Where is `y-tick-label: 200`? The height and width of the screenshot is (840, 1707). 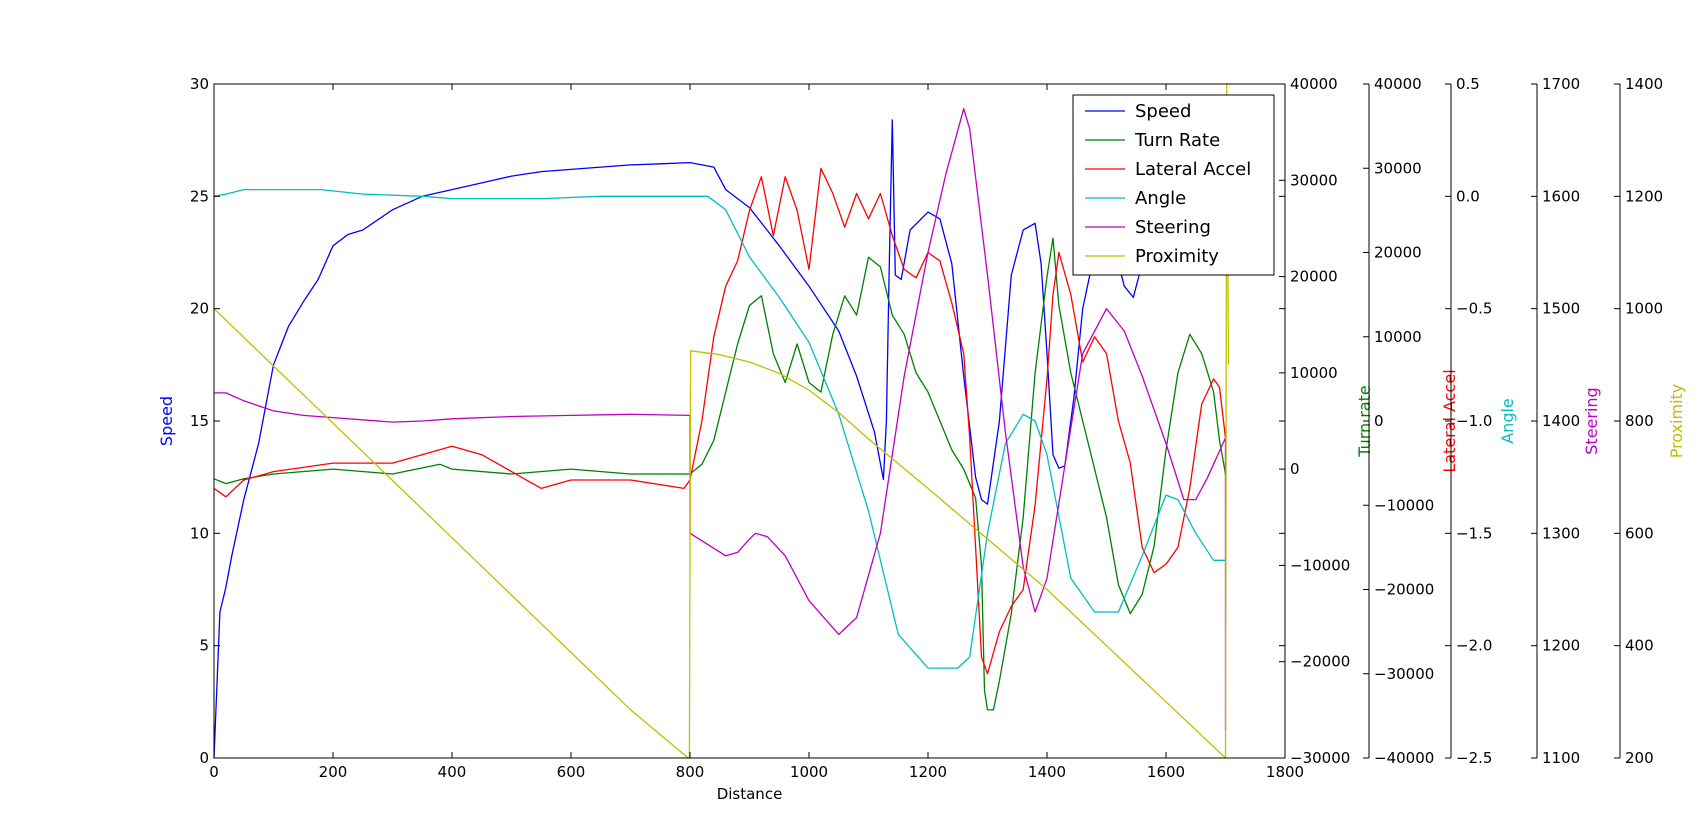 y-tick-label: 200 is located at coordinates (1639, 758).